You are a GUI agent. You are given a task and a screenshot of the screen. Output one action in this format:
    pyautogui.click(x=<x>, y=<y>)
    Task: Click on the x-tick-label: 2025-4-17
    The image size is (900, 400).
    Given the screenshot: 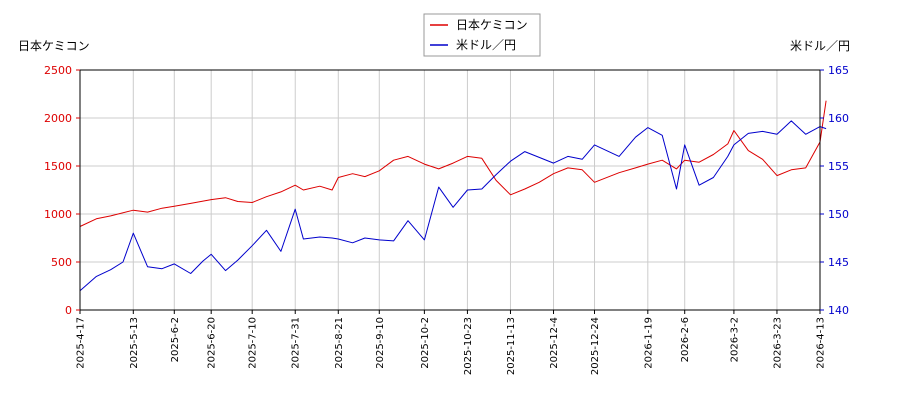 What is the action you would take?
    pyautogui.click(x=81, y=343)
    